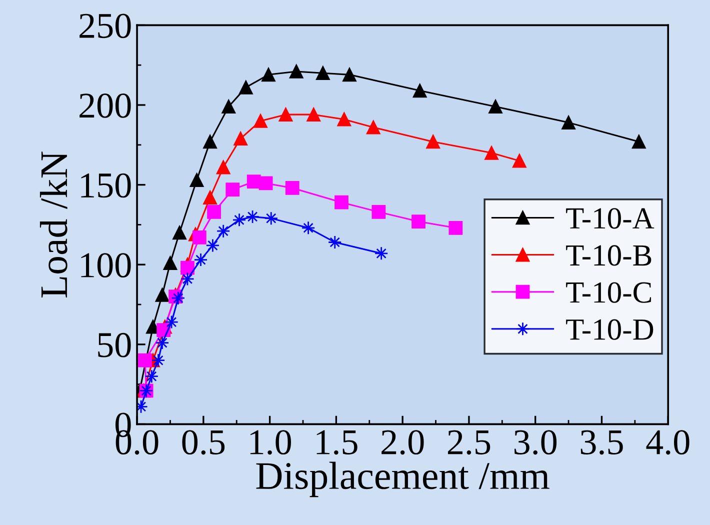 The width and height of the screenshot is (710, 525). Describe the element at coordinates (54, 225) in the screenshot. I see `y-axis-title: Load /kN` at that location.